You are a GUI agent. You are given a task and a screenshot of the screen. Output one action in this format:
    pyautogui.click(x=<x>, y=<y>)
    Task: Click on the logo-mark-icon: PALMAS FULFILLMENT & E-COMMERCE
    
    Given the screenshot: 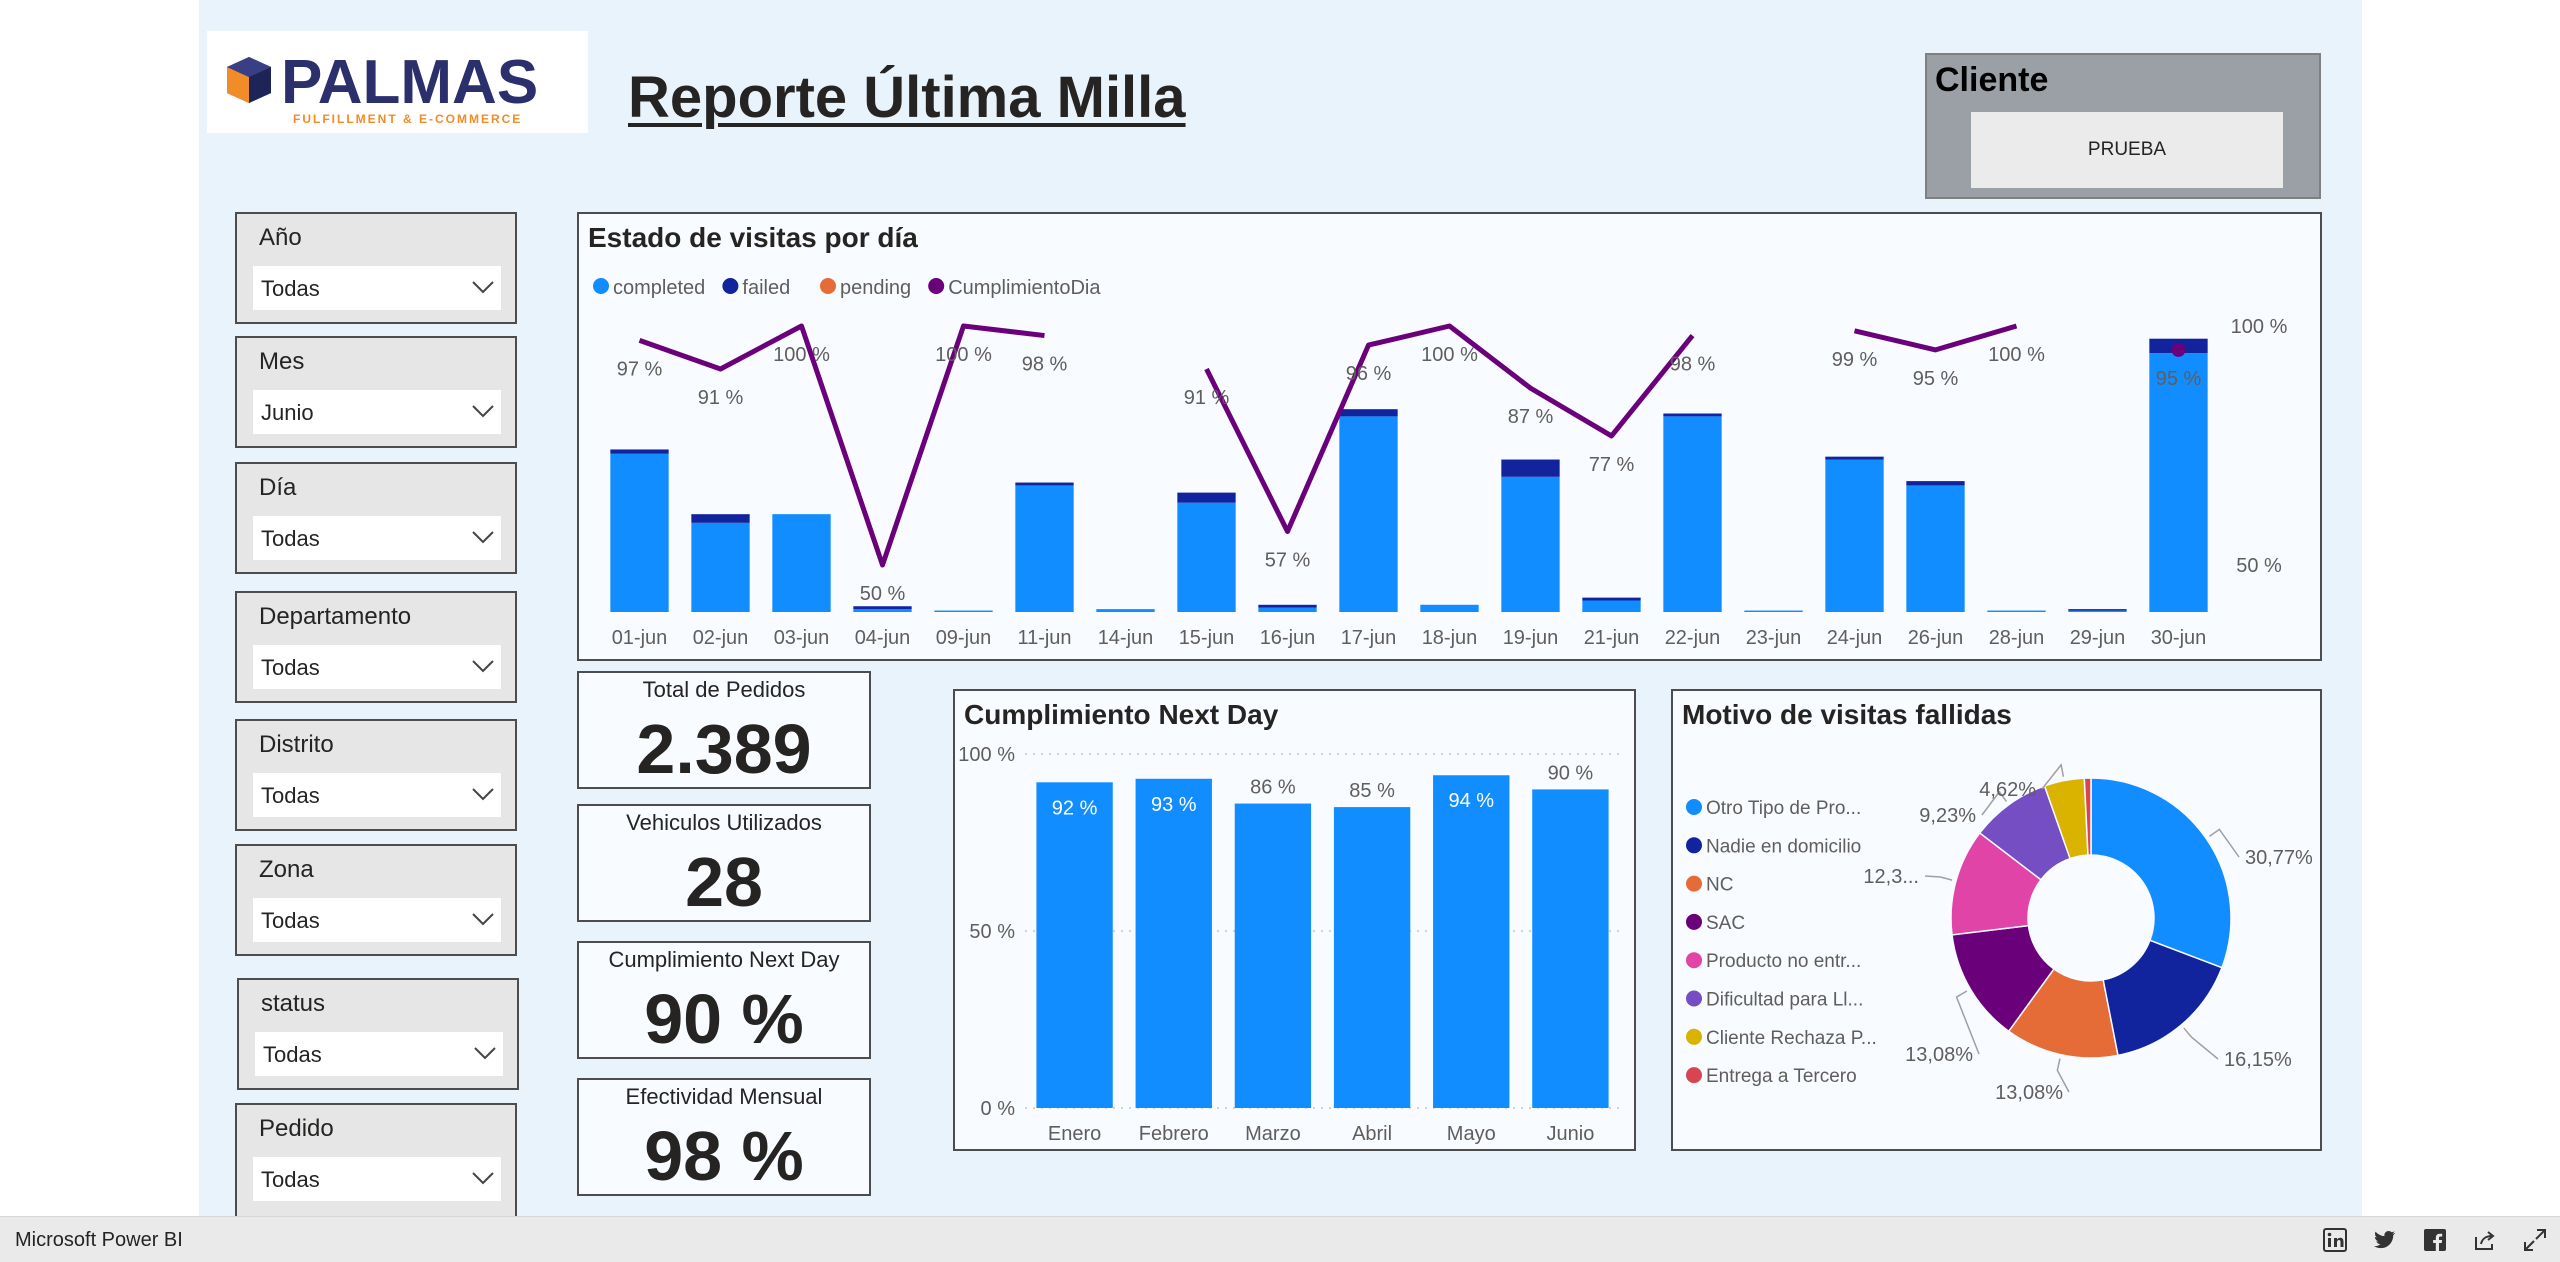 What is the action you would take?
    pyautogui.click(x=382, y=87)
    